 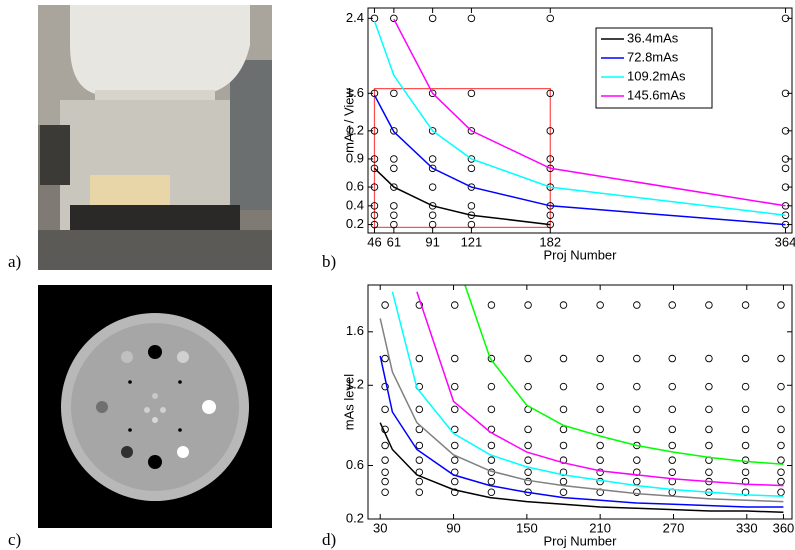 What do you see at coordinates (394, 241) in the screenshot?
I see `x-tick-label: 61` at bounding box center [394, 241].